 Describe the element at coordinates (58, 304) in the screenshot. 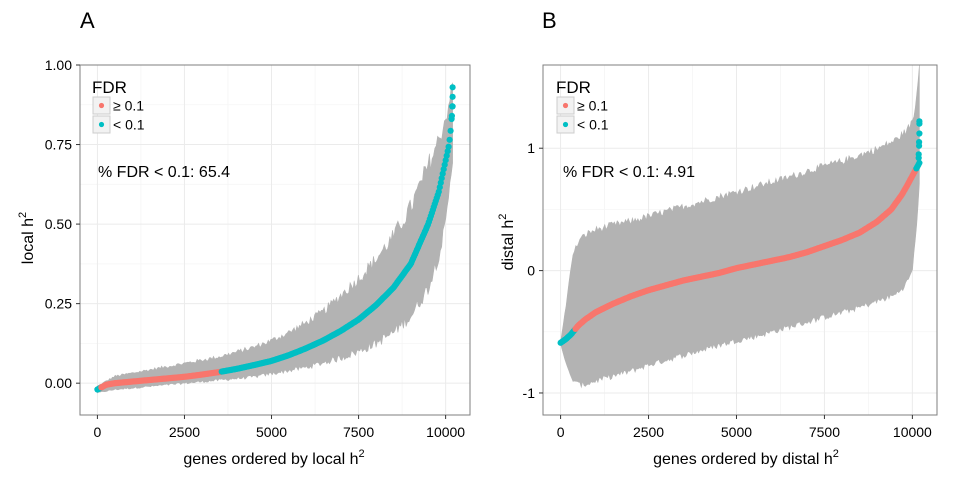

I see `y-tick-label: 0.25` at that location.